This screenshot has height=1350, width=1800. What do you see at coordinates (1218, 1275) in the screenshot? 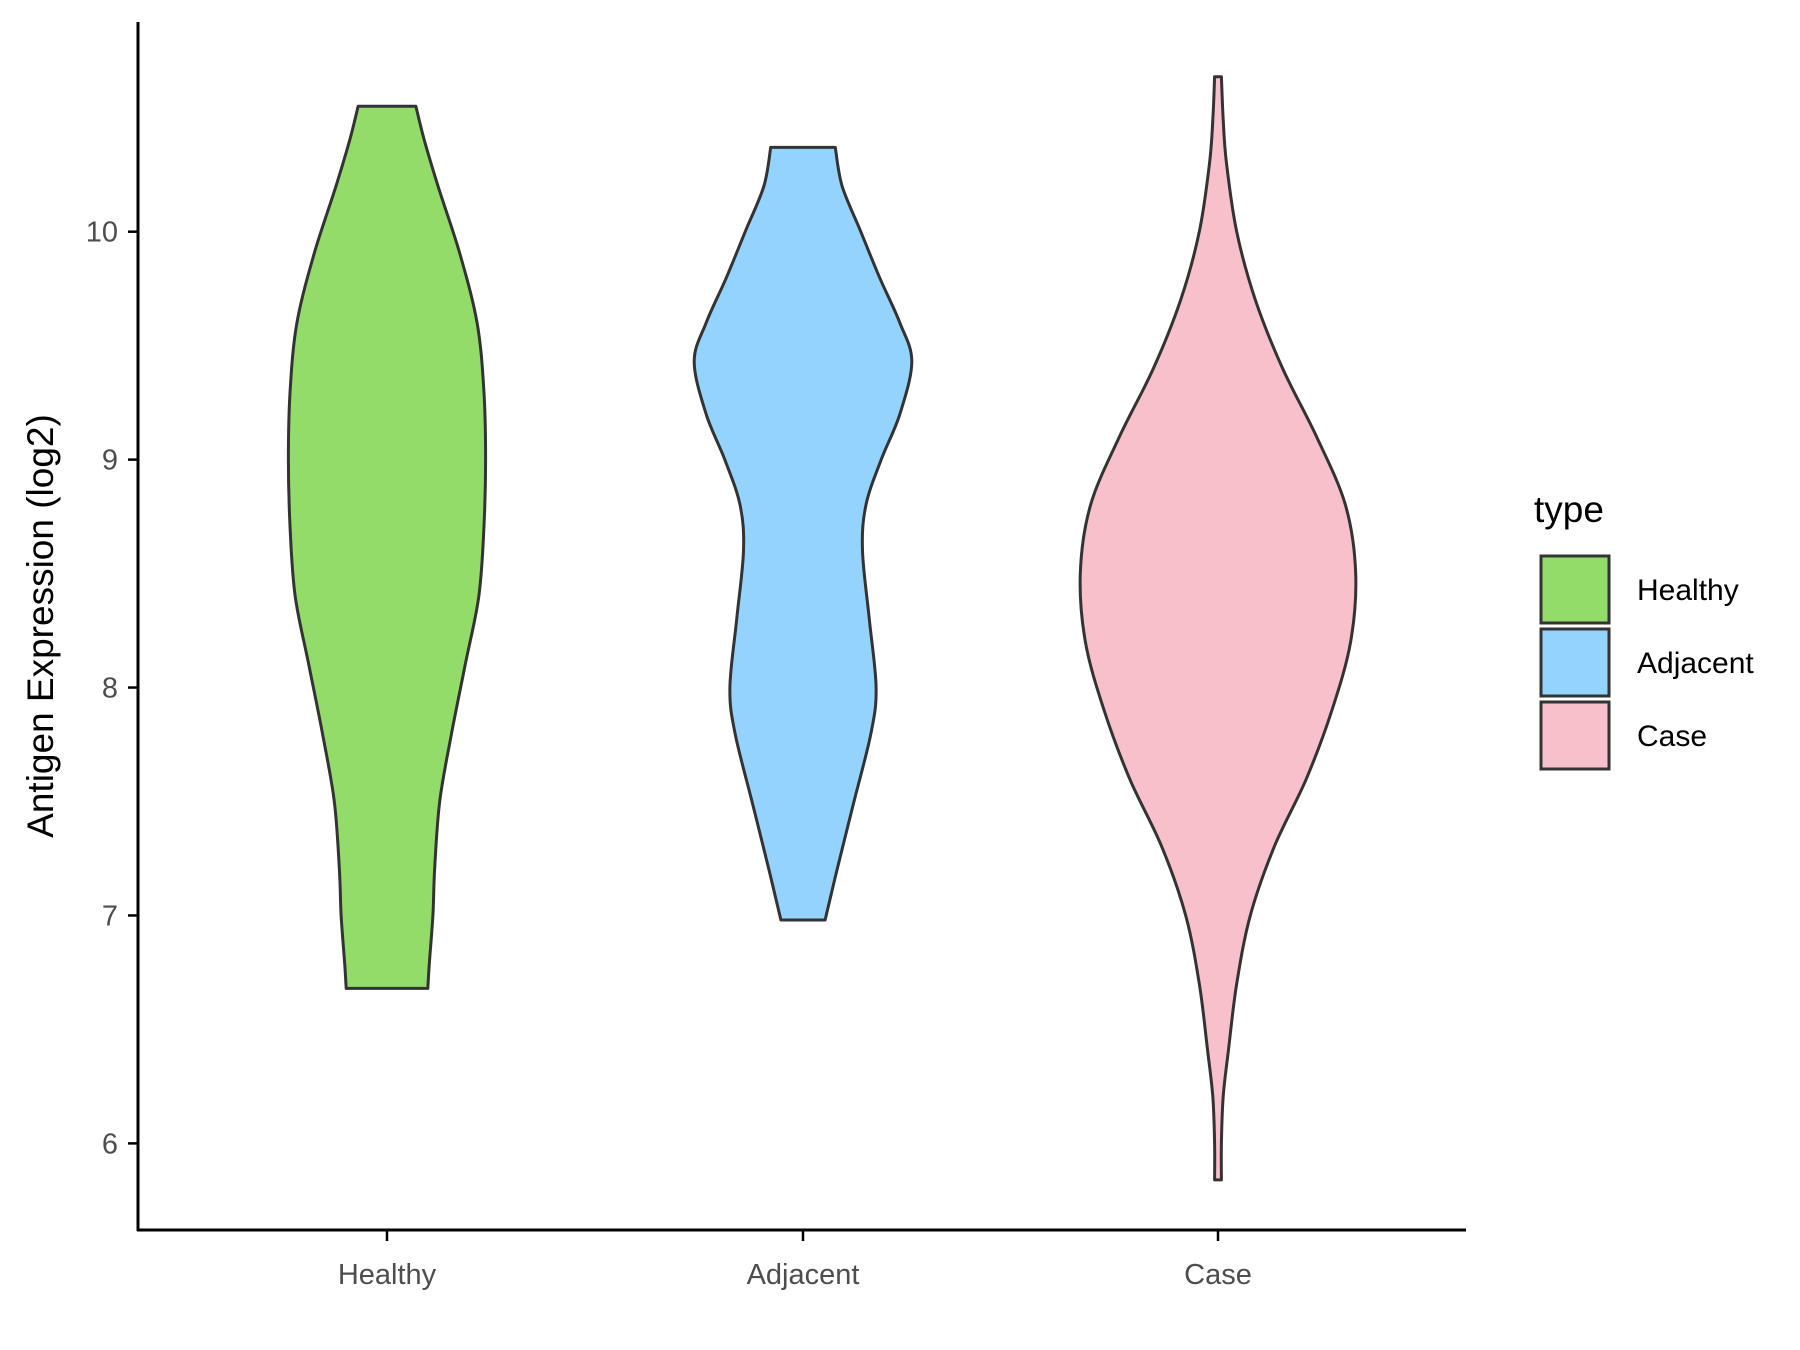
I see `x-tick-label: Case` at bounding box center [1218, 1275].